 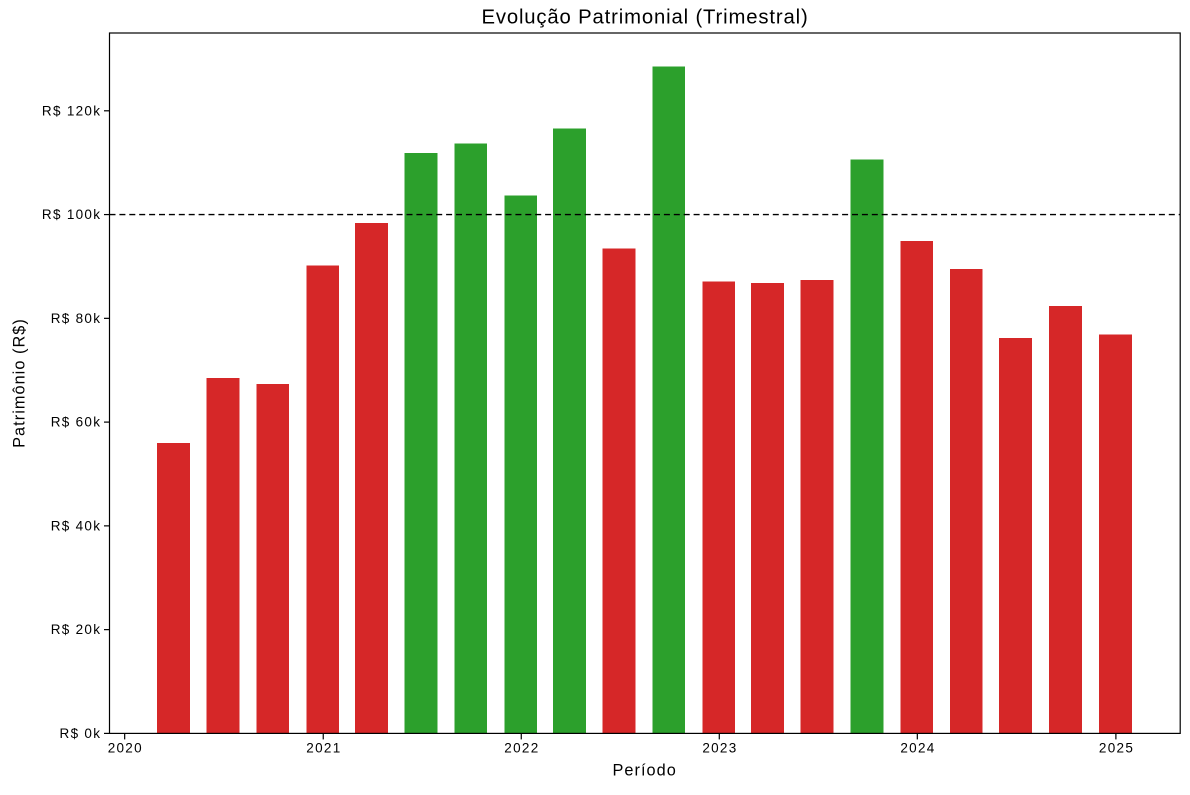 What do you see at coordinates (71, 214) in the screenshot?
I see `svg-text: R$ 100k` at bounding box center [71, 214].